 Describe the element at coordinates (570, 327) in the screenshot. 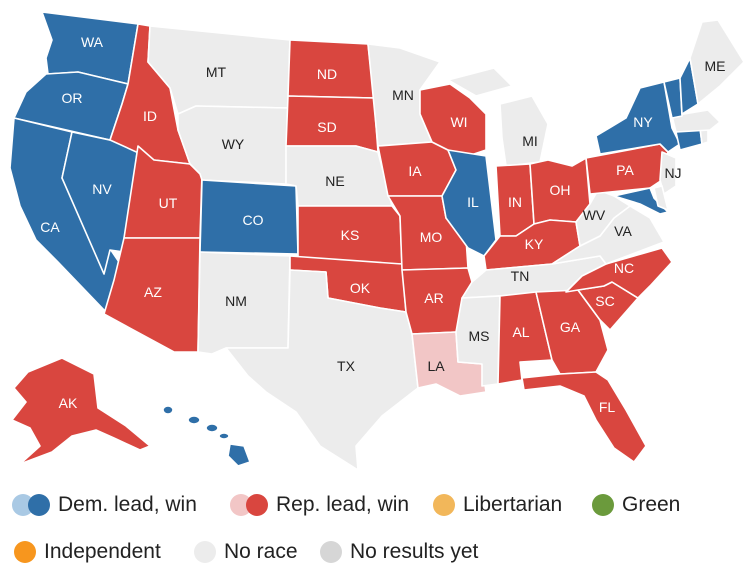

I see `state-label-ga: GA` at that location.